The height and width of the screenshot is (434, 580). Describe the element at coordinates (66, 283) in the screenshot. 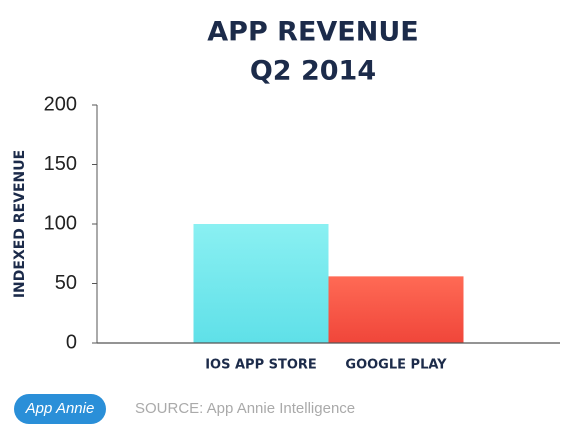

I see `y-tick-label: 50` at that location.